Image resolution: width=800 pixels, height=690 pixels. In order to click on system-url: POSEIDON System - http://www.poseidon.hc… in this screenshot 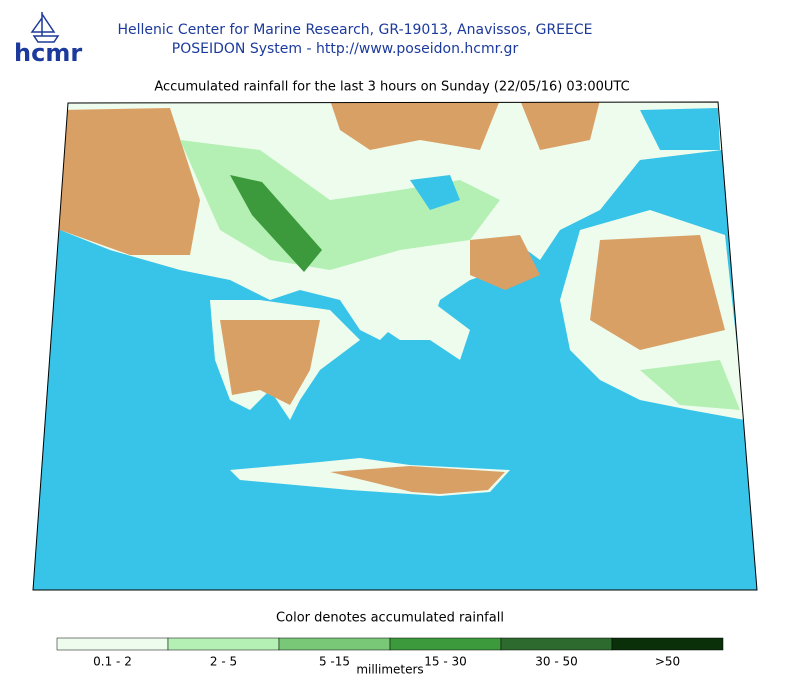, I will do `click(345, 49)`.